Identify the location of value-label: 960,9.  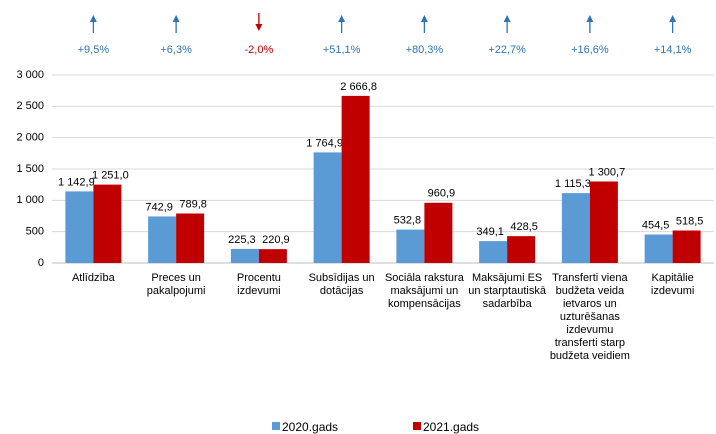
(442, 194).